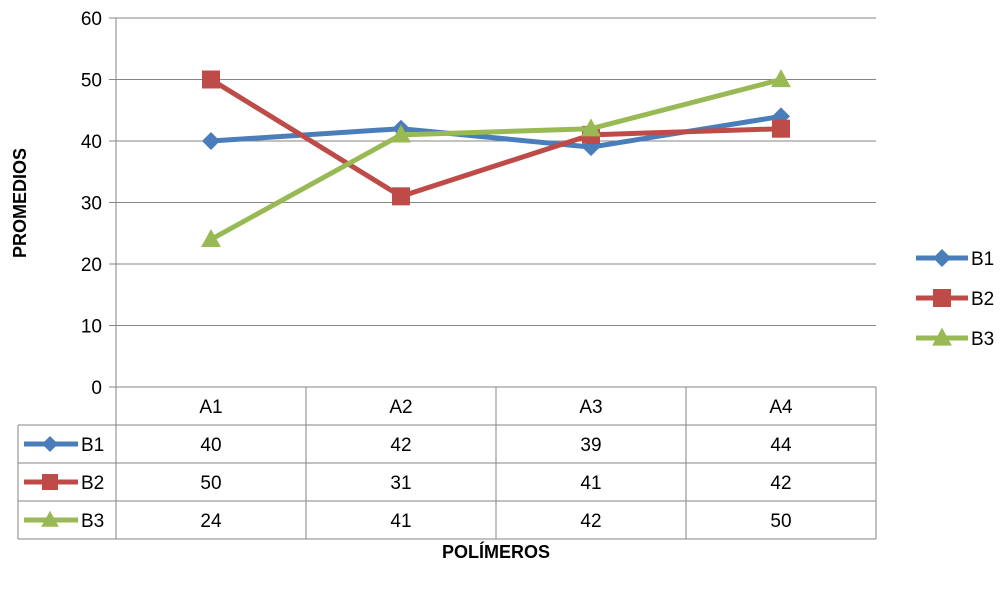 This screenshot has width=1008, height=595. Describe the element at coordinates (92, 483) in the screenshot. I see `table-series-name: B2` at that location.